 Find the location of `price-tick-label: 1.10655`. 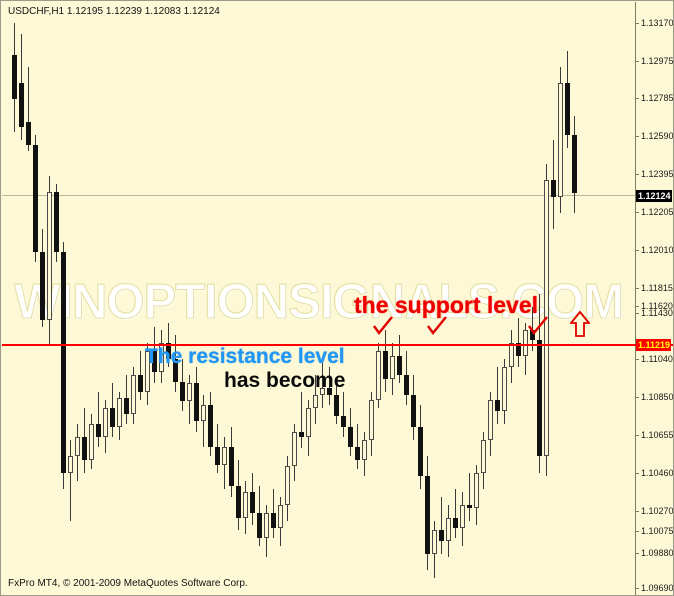

price-tick-label: 1.10655 is located at coordinates (657, 435).